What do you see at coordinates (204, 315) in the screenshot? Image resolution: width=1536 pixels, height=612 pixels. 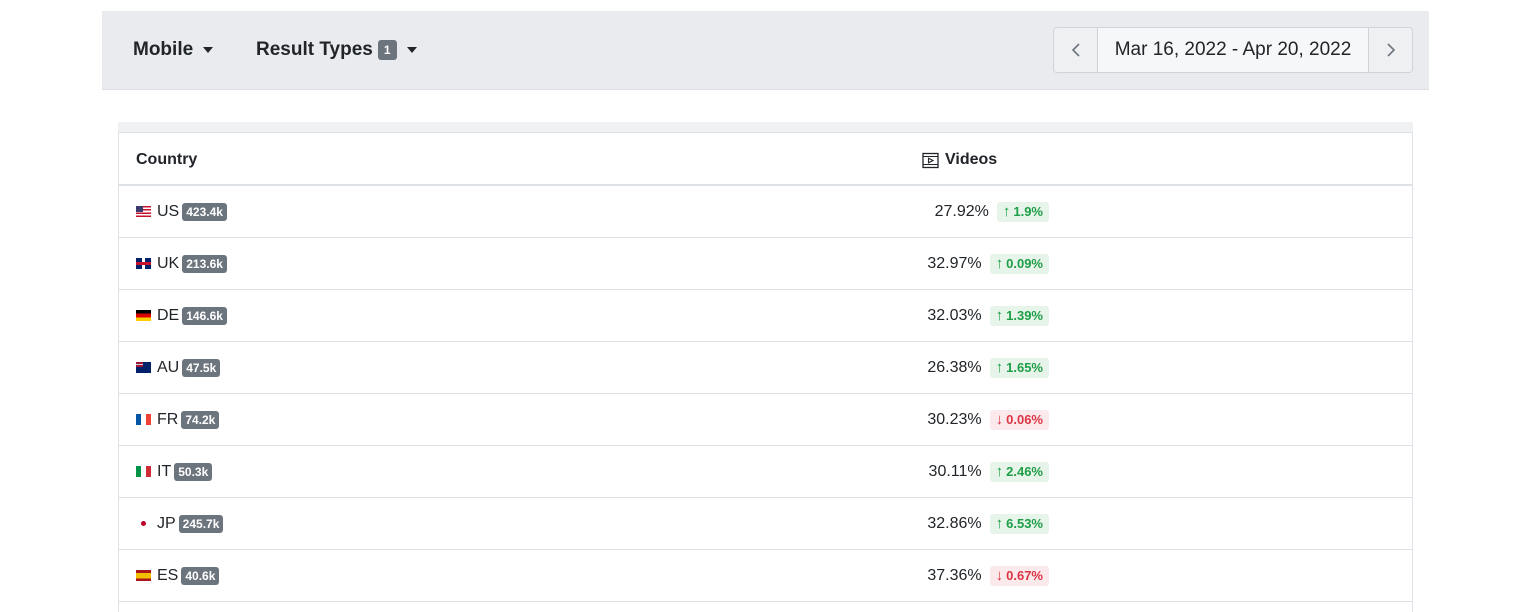 I see `search-volume-badge: 146.6k` at bounding box center [204, 315].